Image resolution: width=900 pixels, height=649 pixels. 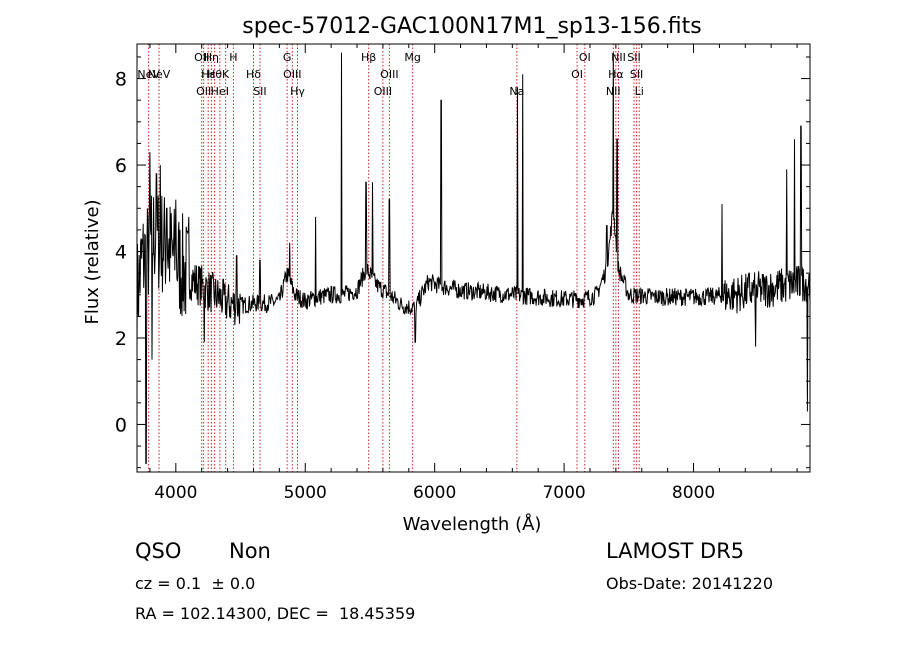 I want to click on y-axis-label: Flux (relative), so click(x=92, y=261).